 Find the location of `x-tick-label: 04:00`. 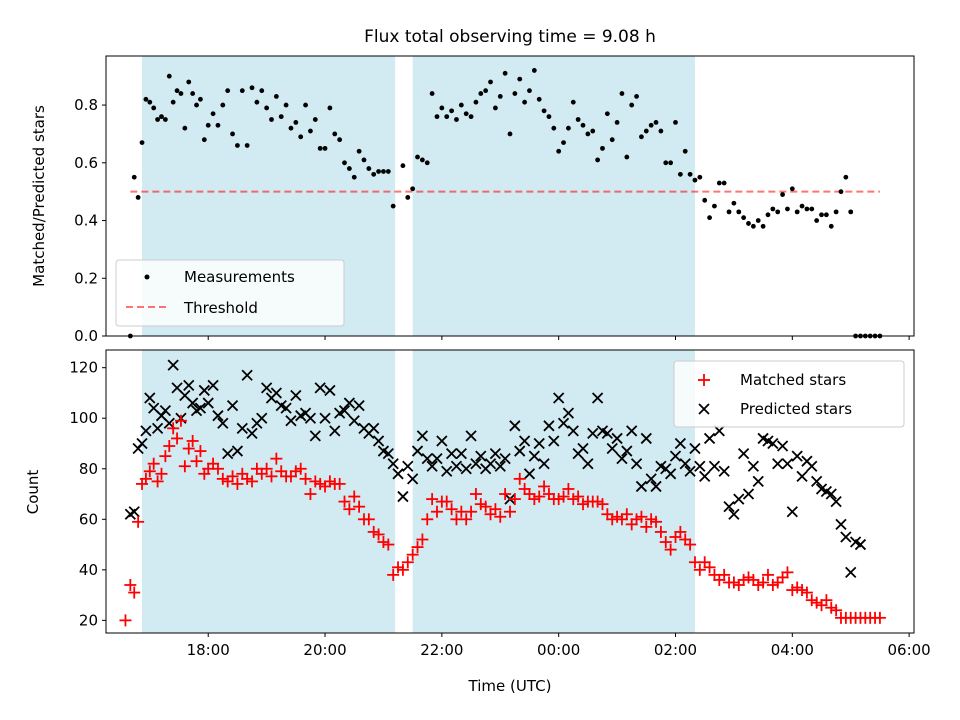

x-tick-label: 04:00 is located at coordinates (792, 650).